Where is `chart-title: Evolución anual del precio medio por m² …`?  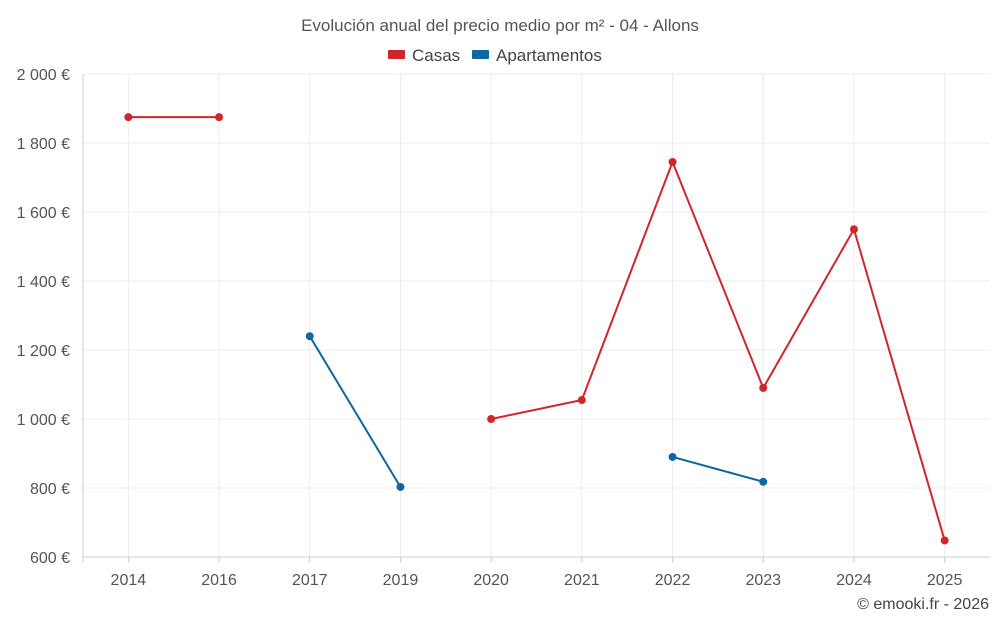 chart-title: Evolución anual del precio medio por m² … is located at coordinates (500, 25).